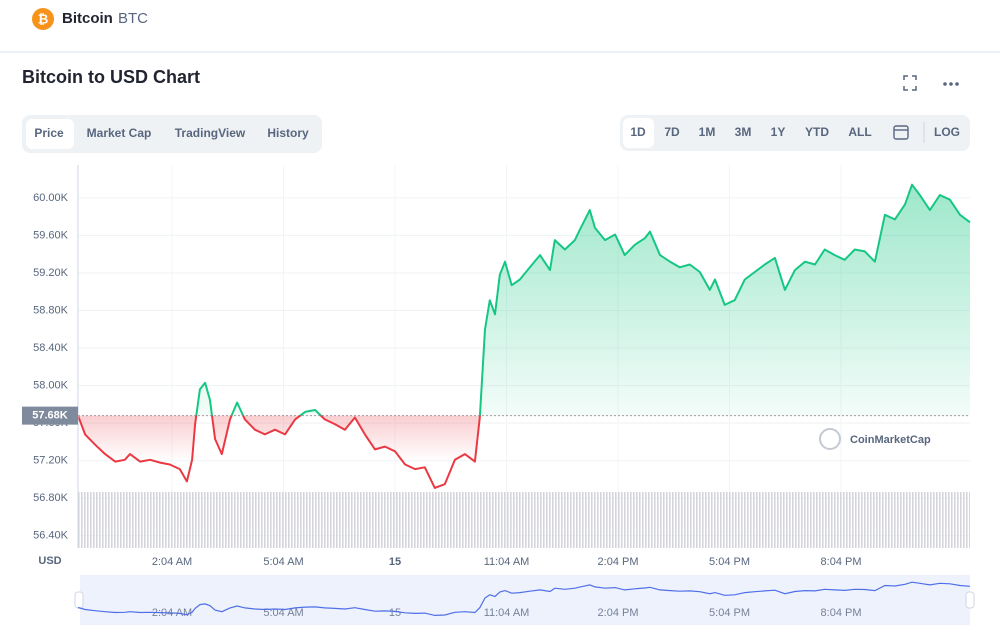 The width and height of the screenshot is (1000, 635). Describe the element at coordinates (778, 132) in the screenshot. I see `range-button: 1Y` at that location.